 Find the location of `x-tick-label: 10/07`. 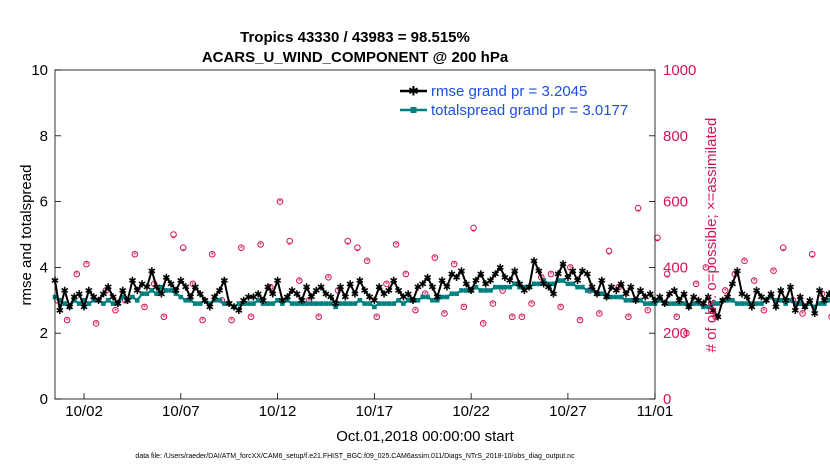

x-tick-label: 10/07 is located at coordinates (181, 411).